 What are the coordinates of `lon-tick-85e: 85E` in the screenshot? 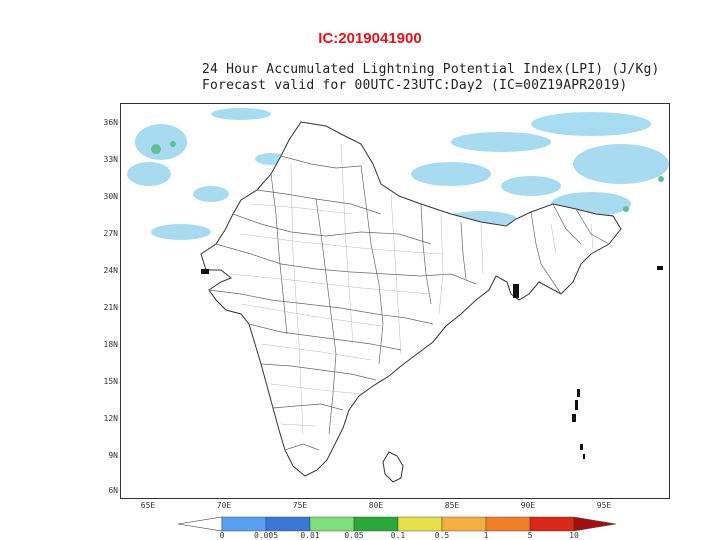 It's located at (452, 505).